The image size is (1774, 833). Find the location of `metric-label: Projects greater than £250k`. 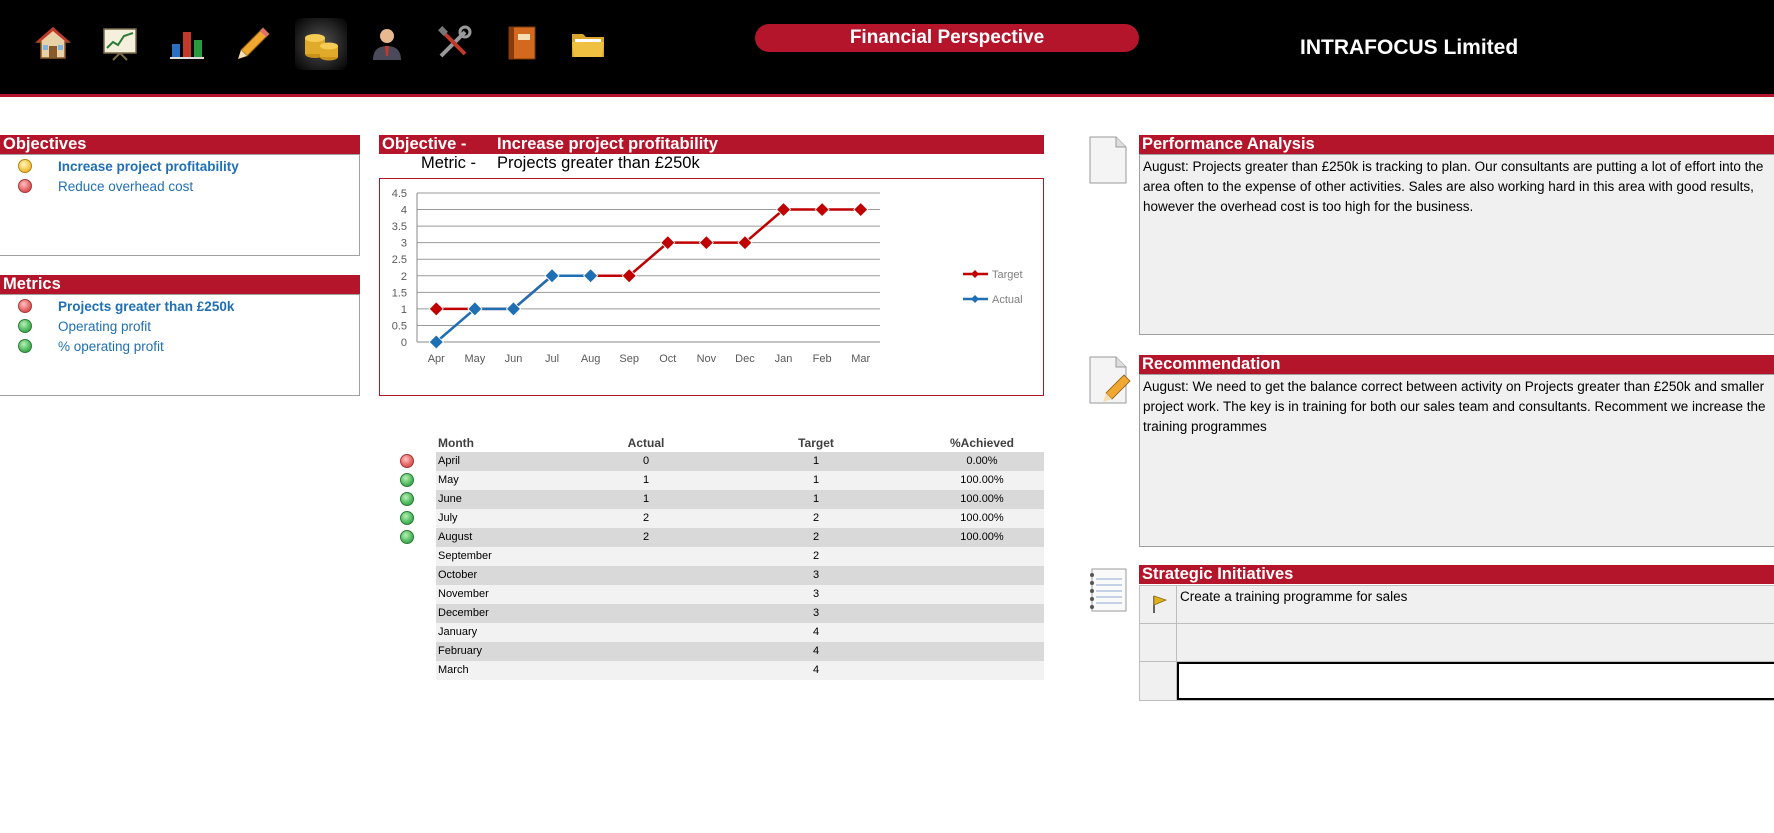

metric-label: Projects greater than £250k is located at coordinates (146, 306).